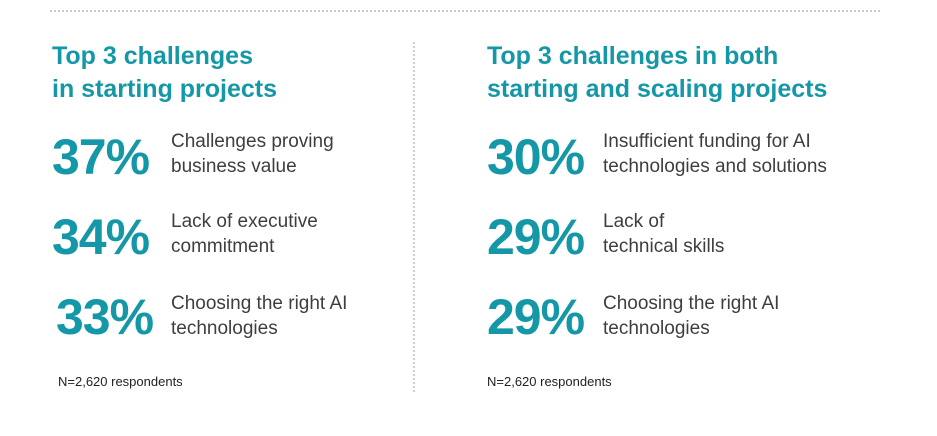 The height and width of the screenshot is (436, 937). I want to click on starting-challenges-heading: Top 3 challenges in starting projects, so click(227, 73).